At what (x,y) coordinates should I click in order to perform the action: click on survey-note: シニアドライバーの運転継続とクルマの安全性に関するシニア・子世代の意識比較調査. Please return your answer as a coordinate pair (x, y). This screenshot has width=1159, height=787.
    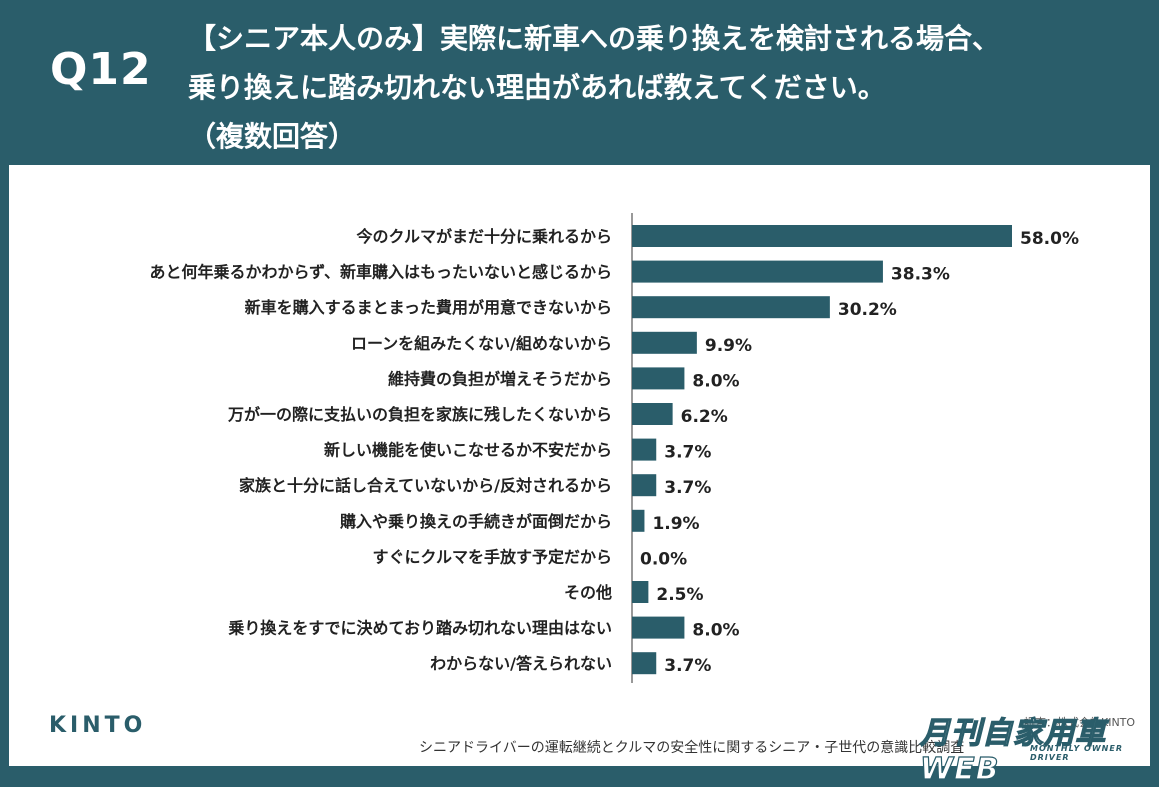
    Looking at the image, I should click on (692, 748).